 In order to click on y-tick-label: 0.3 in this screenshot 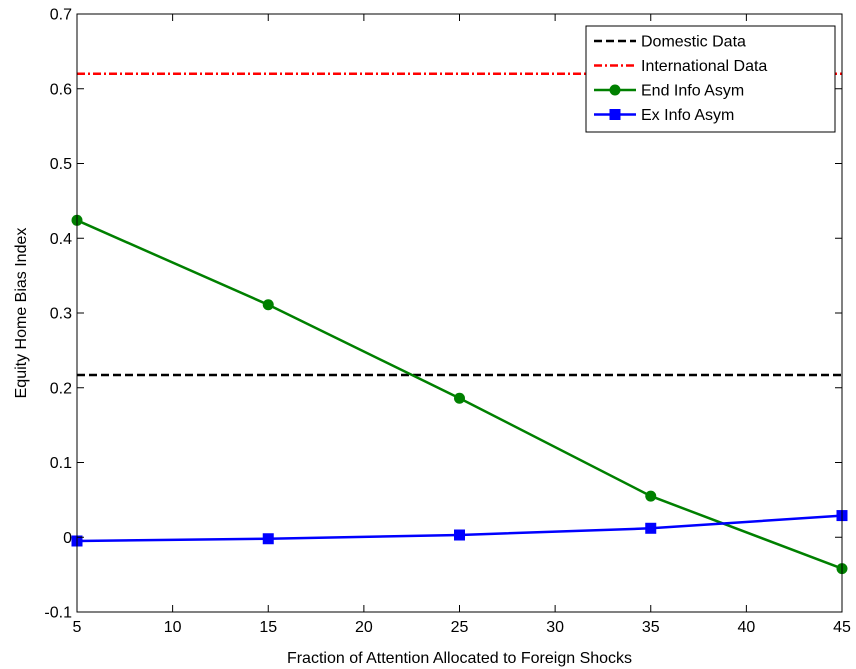, I will do `click(61, 314)`.